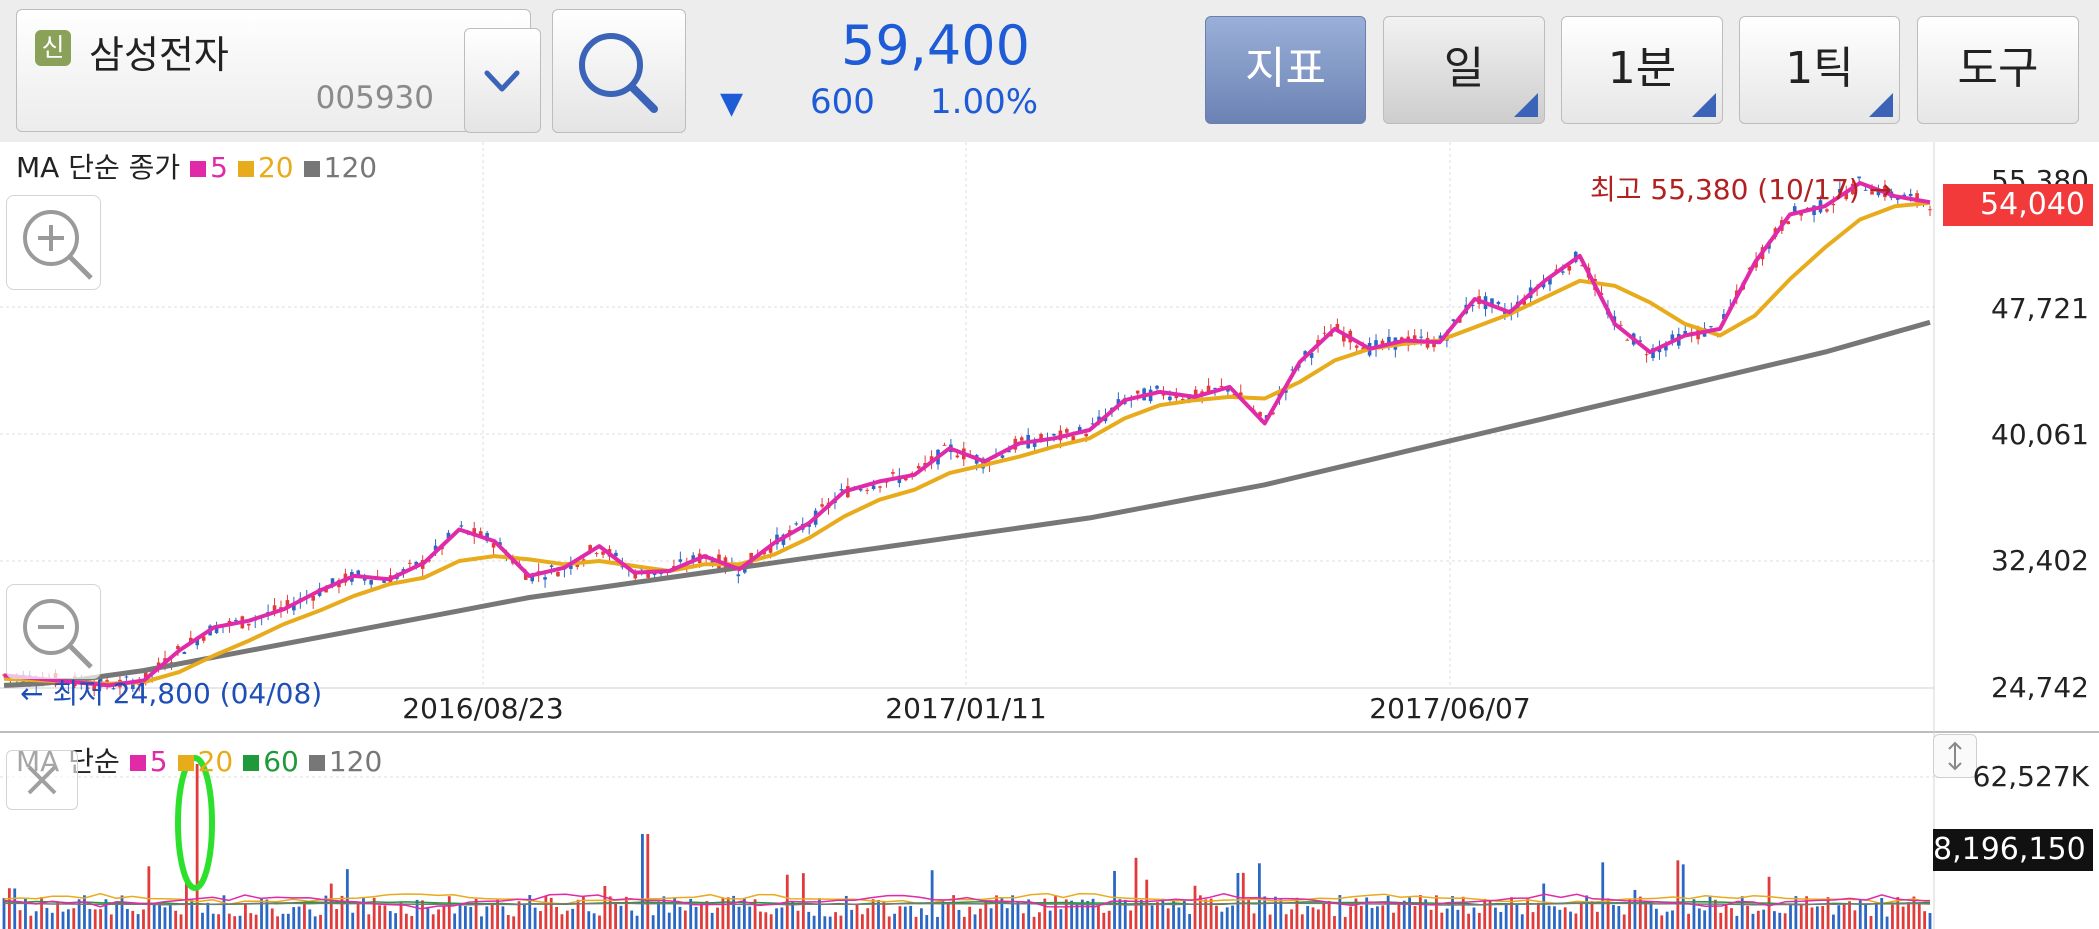 Image resolution: width=2099 pixels, height=929 pixels. What do you see at coordinates (195, 823) in the screenshot?
I see `highlight-ellipse` at bounding box center [195, 823].